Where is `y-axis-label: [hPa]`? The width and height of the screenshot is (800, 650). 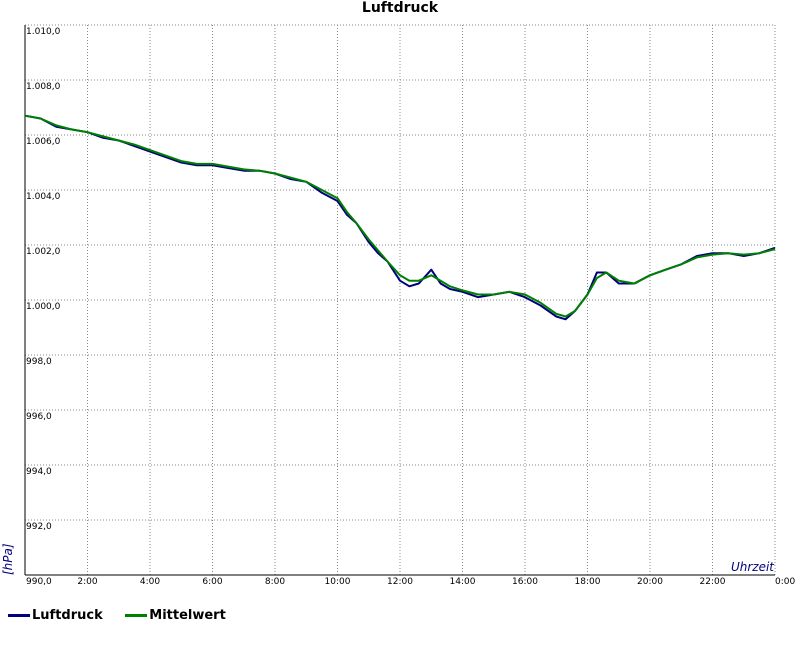 y-axis-label: [hPa] is located at coordinates (8, 559).